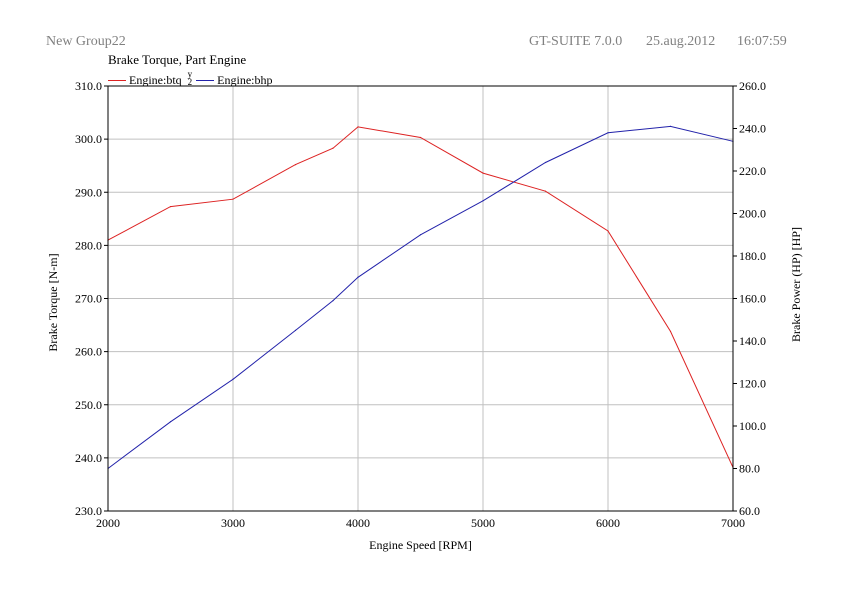  Describe the element at coordinates (752, 384) in the screenshot. I see `y2-tick-label-3: 120.0` at that location.